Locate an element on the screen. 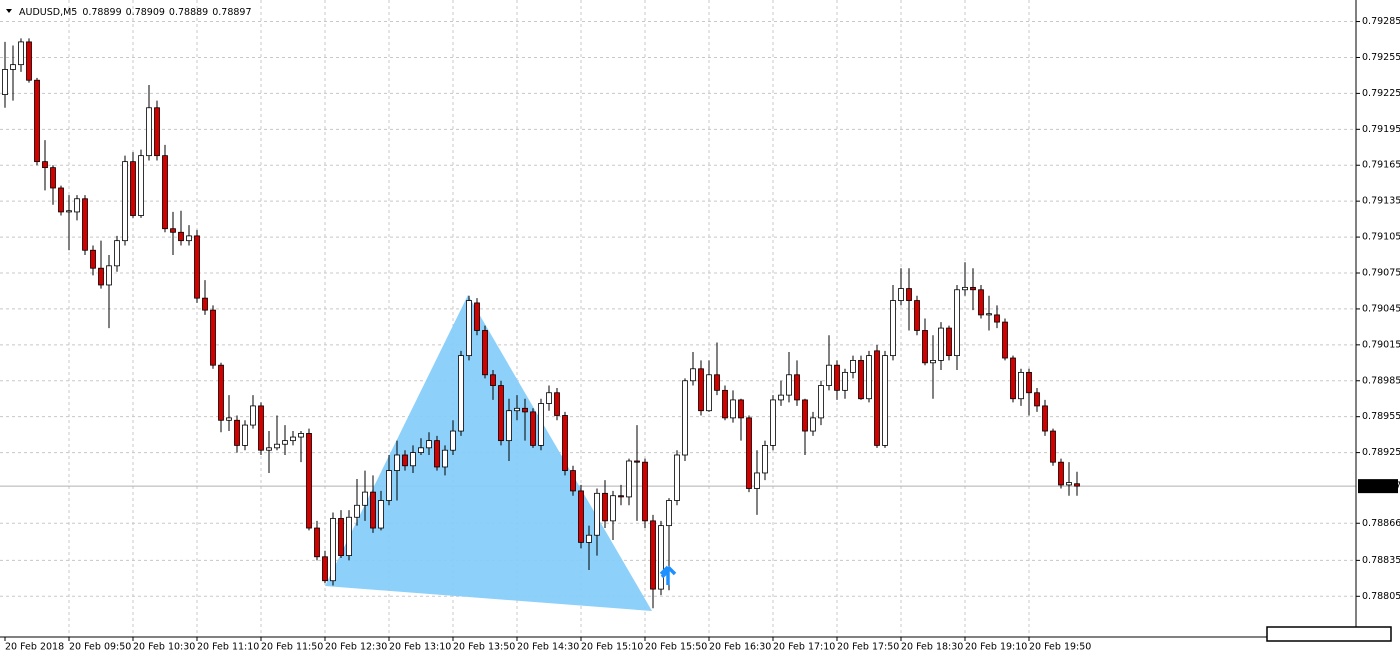 This screenshot has height=657, width=1400. y-tick-label: 0.78985 is located at coordinates (1381, 380).